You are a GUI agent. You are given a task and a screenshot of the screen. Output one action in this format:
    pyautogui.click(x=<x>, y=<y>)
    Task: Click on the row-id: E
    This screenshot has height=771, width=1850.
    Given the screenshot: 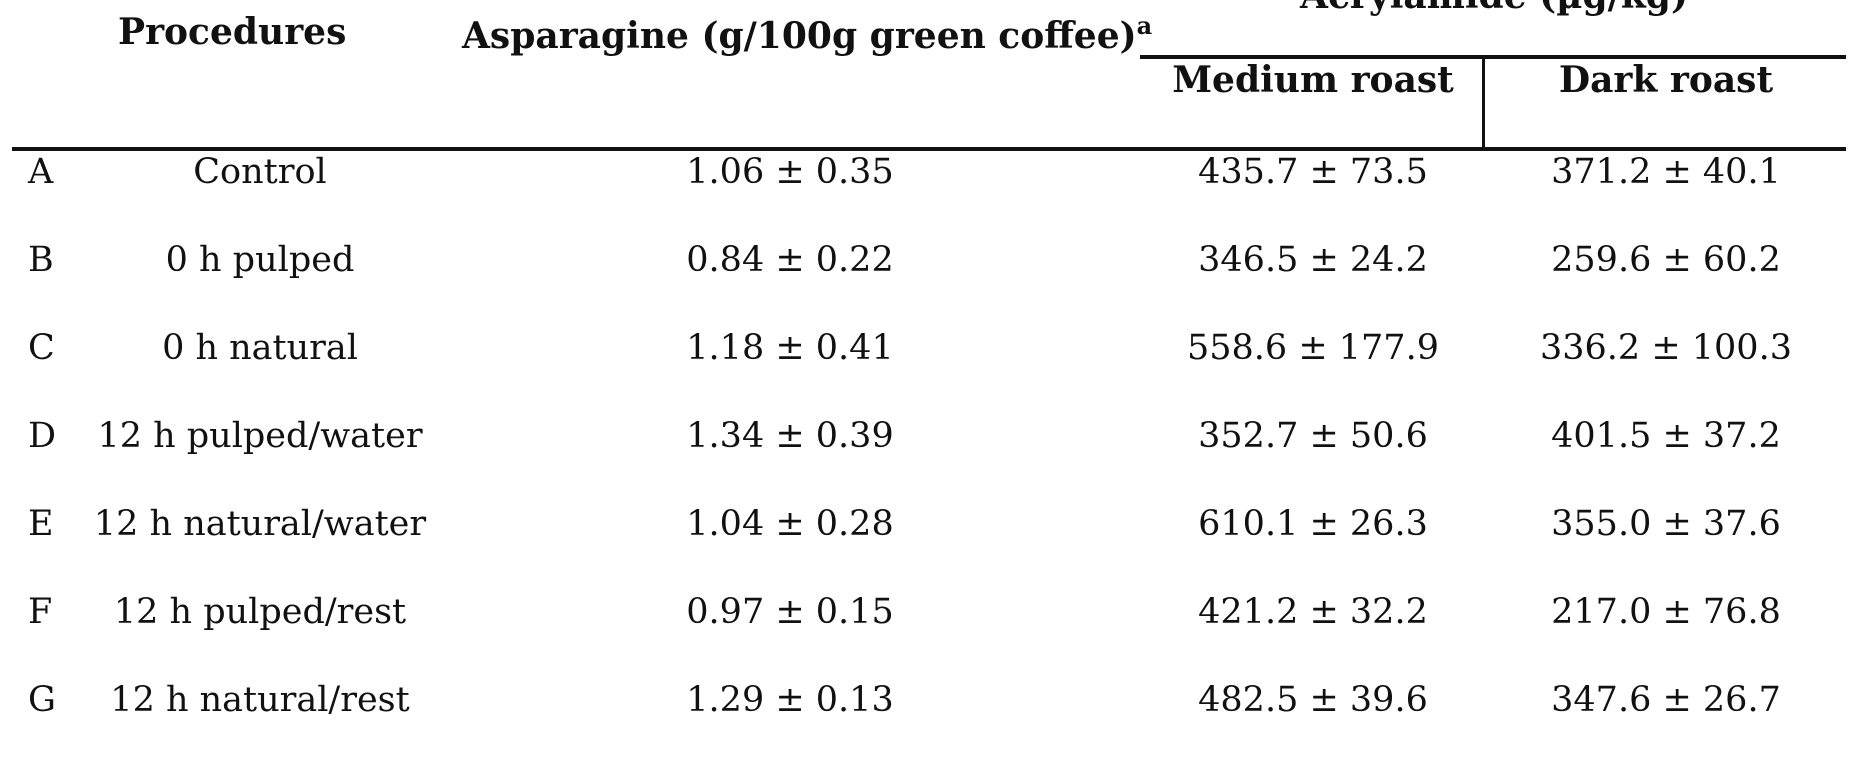 What is the action you would take?
    pyautogui.click(x=41, y=524)
    